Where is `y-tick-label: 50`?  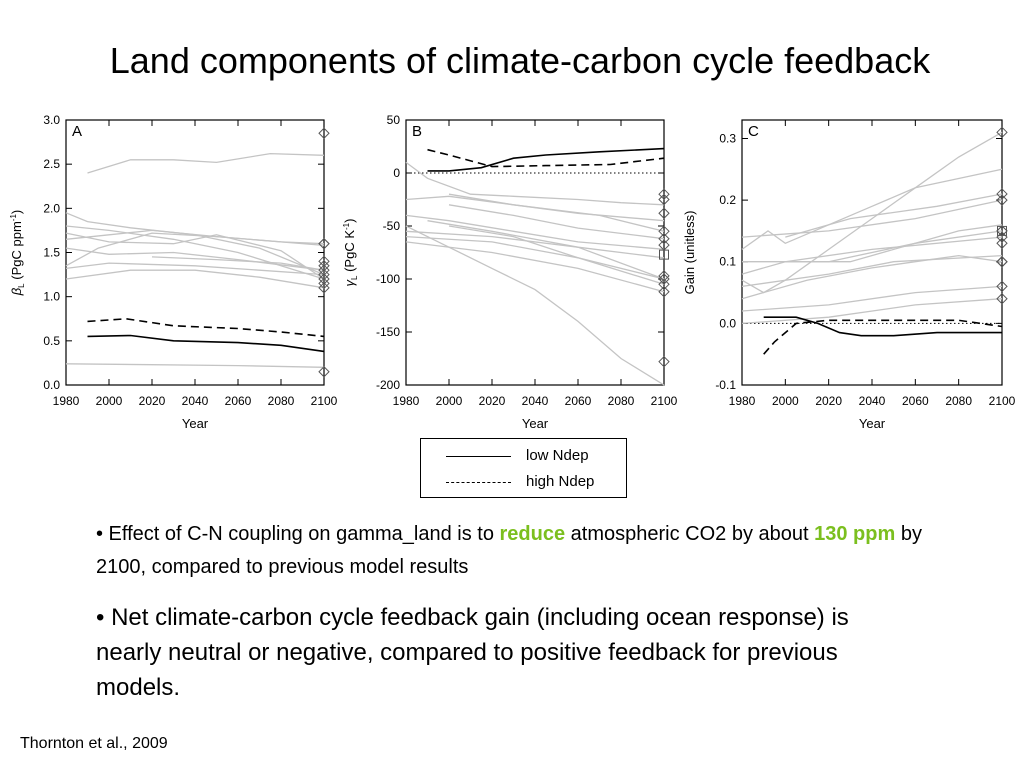
y-tick-label: 50 is located at coordinates (394, 120).